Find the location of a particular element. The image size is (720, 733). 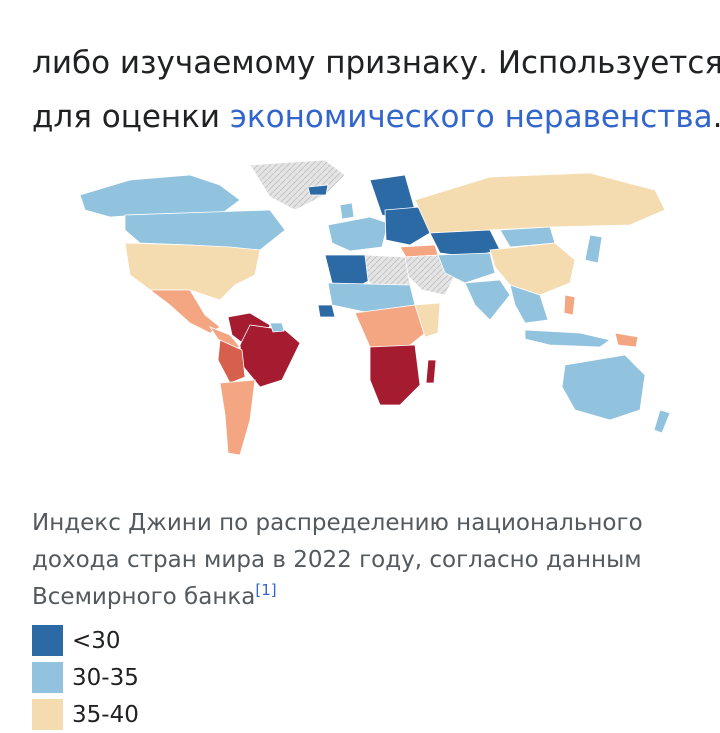

article-line-3-prefix: для оценки is located at coordinates (131, 117).